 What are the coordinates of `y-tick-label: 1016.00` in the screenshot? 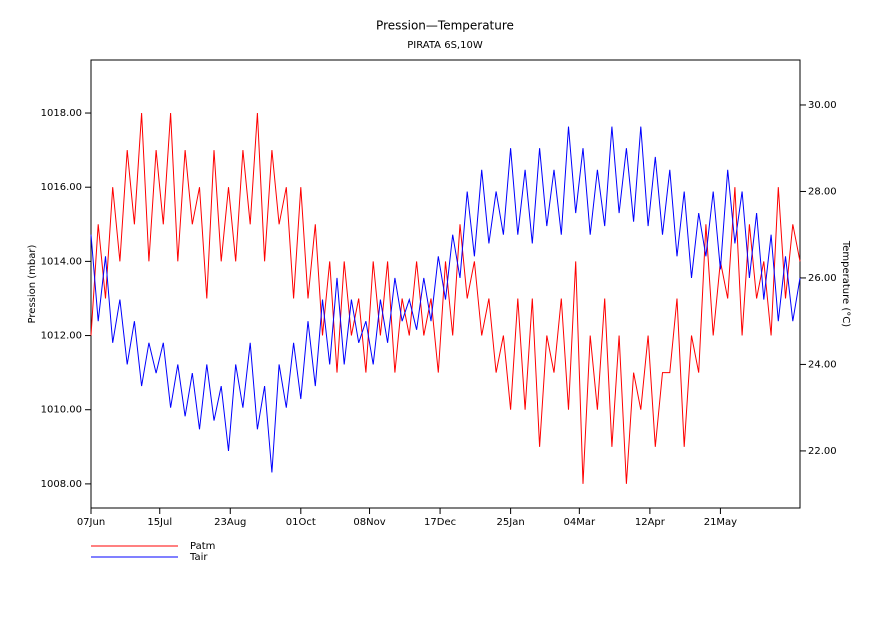 It's located at (61, 187).